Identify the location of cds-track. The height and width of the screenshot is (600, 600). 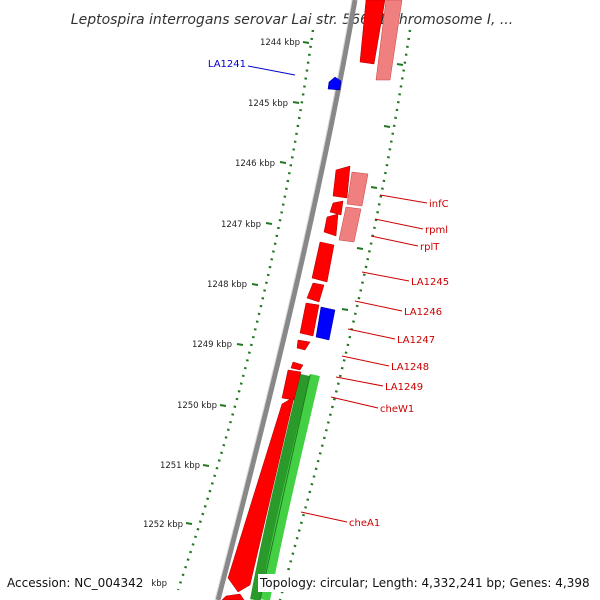
(285, 486).